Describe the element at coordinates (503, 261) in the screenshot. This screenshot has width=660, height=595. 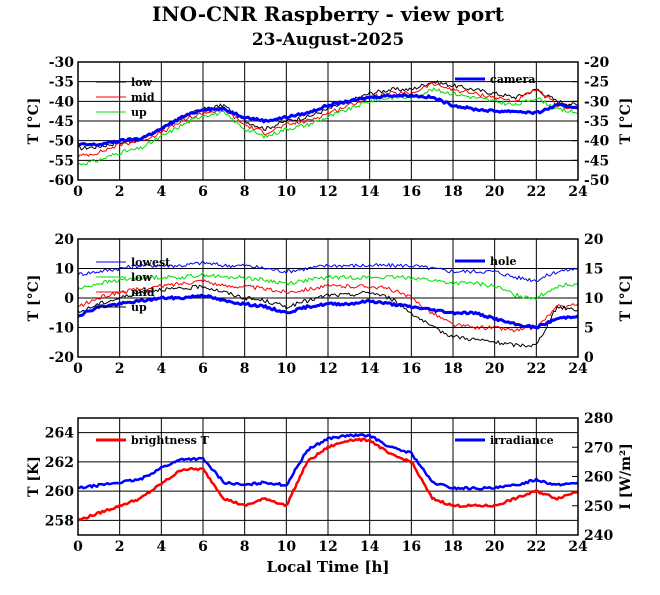
I see `legend-label: hole` at that location.